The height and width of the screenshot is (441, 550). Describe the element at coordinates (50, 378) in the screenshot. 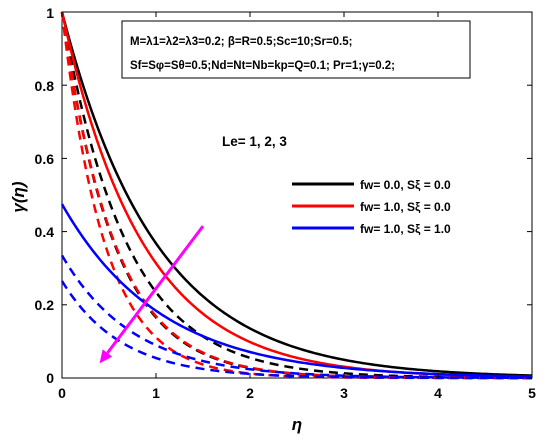

I see `y-tick-label: 0` at that location.